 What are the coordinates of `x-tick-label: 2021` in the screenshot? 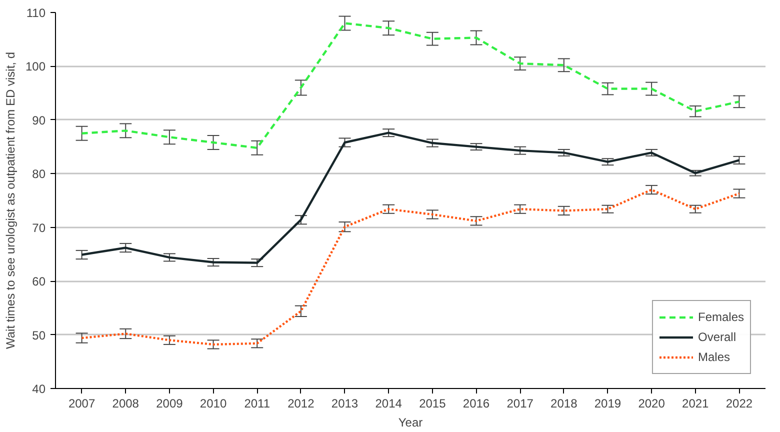 It's located at (696, 403).